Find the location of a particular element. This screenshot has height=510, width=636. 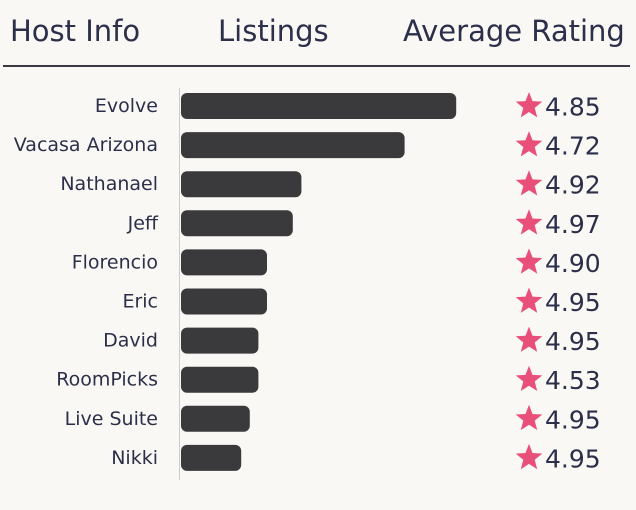

host-label: Evolve is located at coordinates (126, 106).